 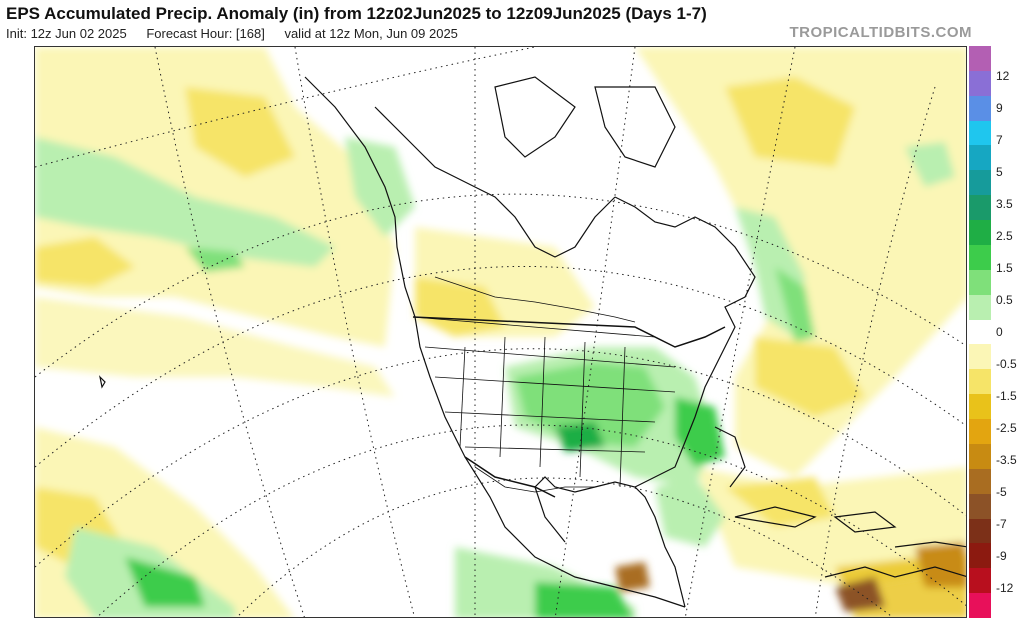 I want to click on state-borders, so click(x=544, y=384).